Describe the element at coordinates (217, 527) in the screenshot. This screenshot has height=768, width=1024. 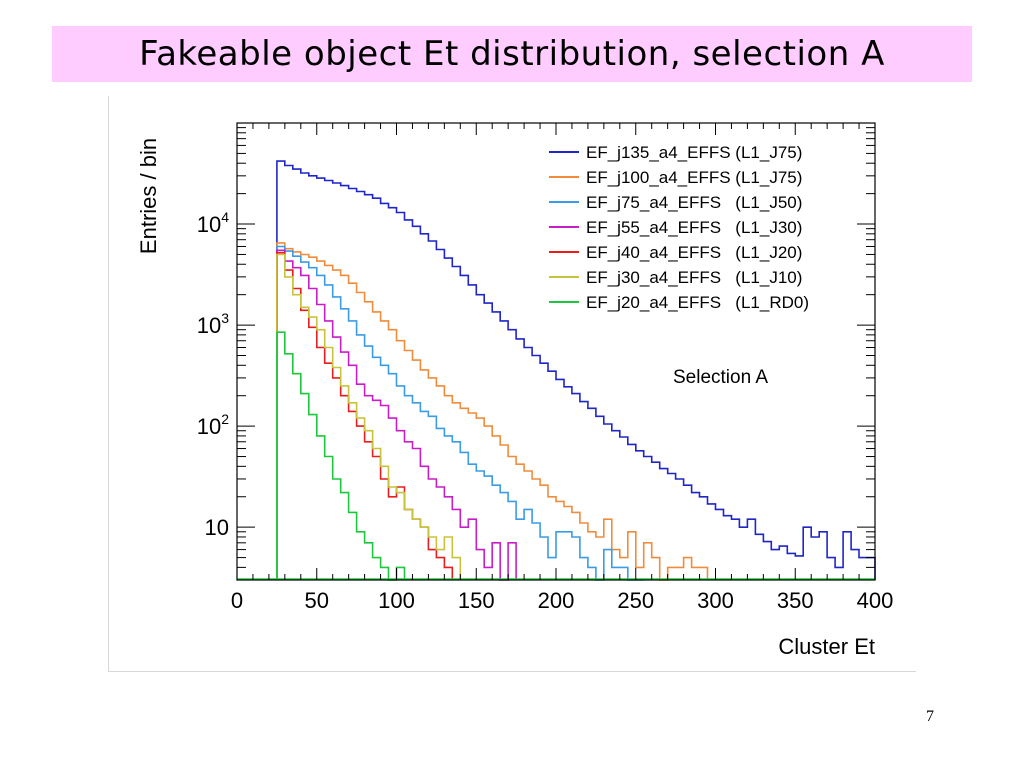
I see `y-tick-label: 10` at that location.